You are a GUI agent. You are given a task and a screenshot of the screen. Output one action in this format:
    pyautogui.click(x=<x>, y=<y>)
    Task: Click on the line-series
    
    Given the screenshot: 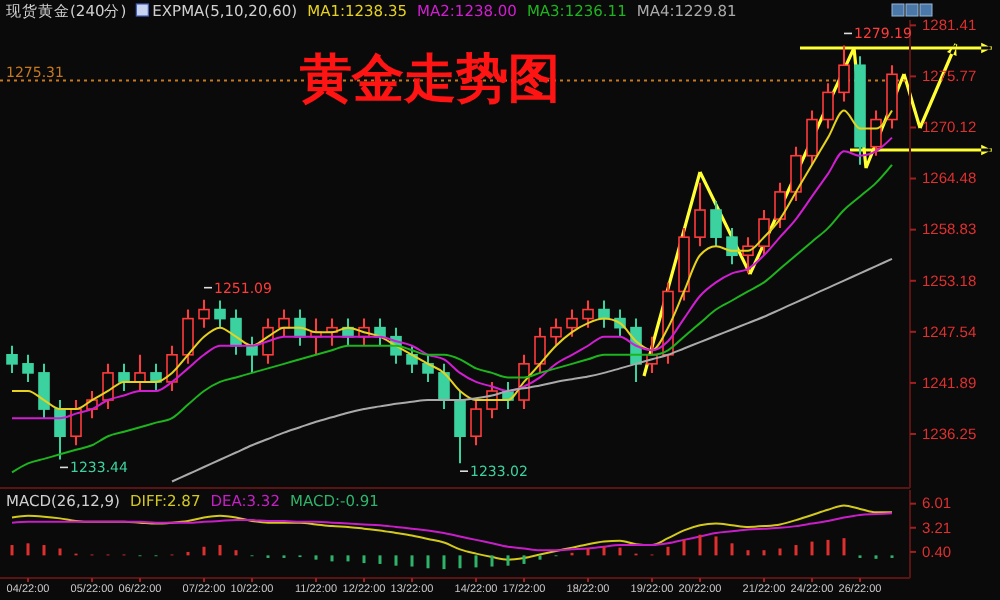 What is the action you would take?
    pyautogui.click(x=452, y=532)
    